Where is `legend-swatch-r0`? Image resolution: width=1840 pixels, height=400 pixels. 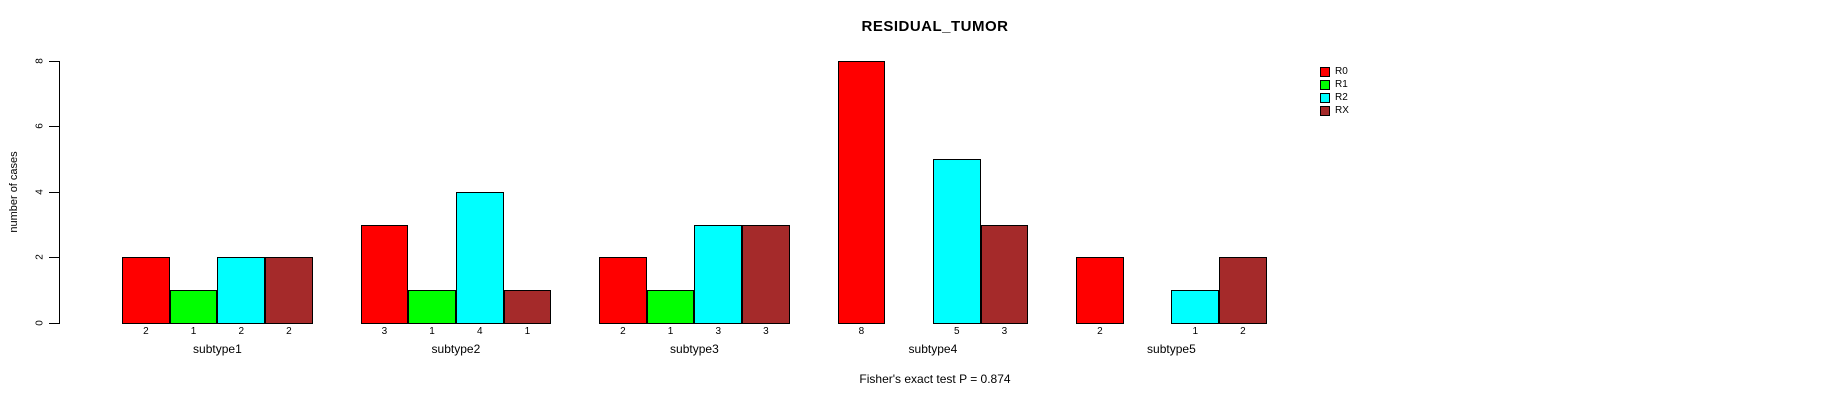 legend-swatch-r0 is located at coordinates (1325, 72).